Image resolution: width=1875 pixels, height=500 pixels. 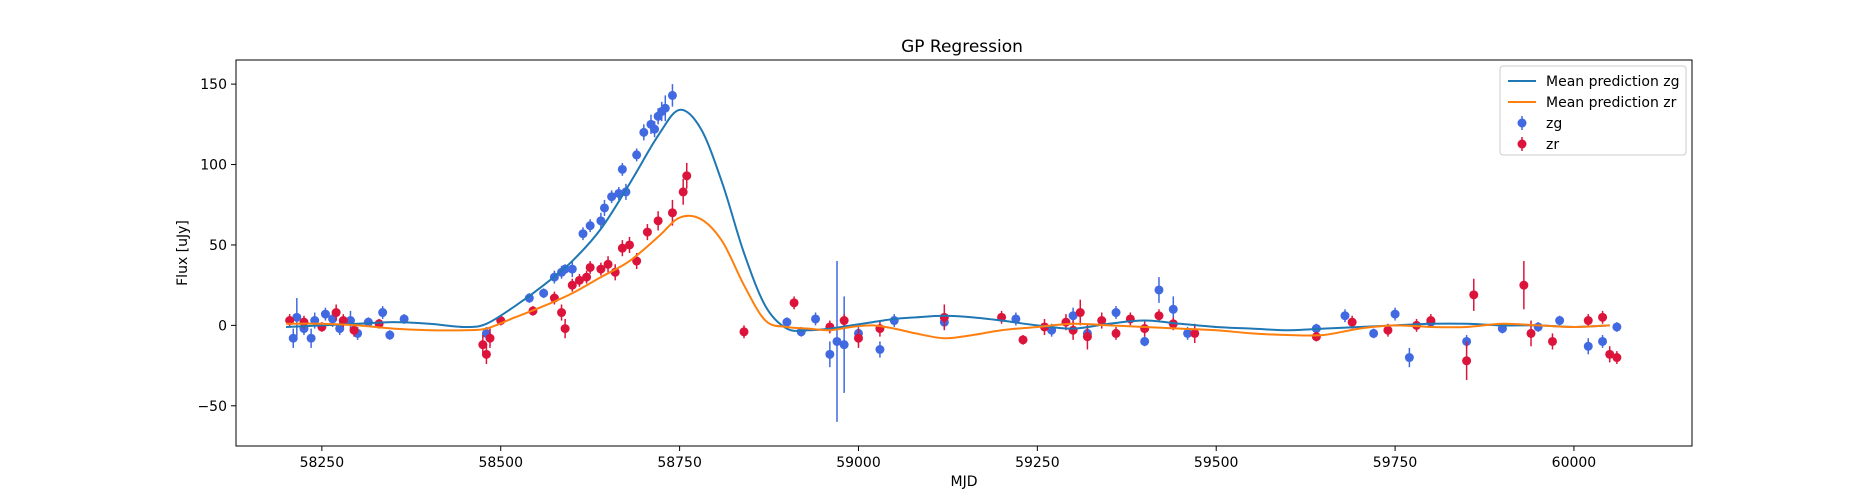 What do you see at coordinates (1522, 123) in the screenshot?
I see `legend-marker-swatch` at bounding box center [1522, 123].